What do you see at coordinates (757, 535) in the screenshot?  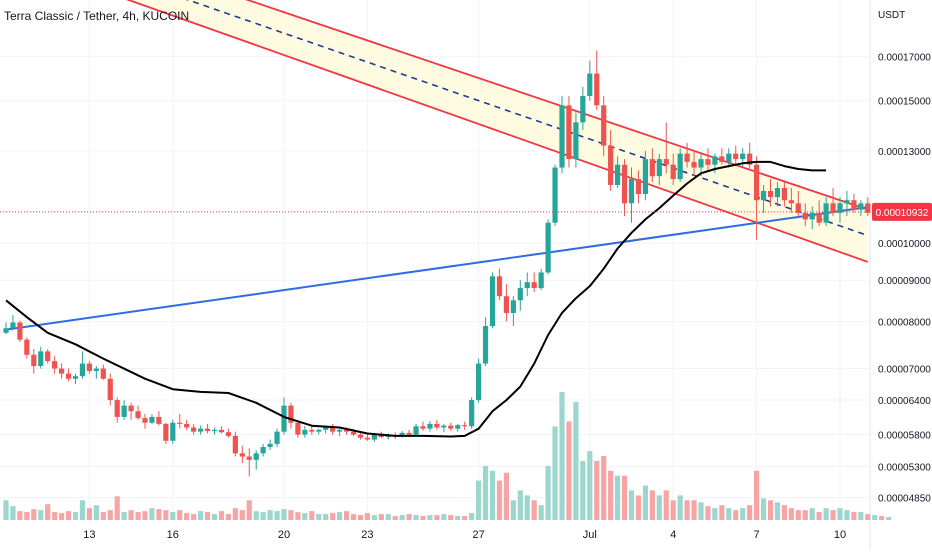 I see `time-tick-label: 7` at bounding box center [757, 535].